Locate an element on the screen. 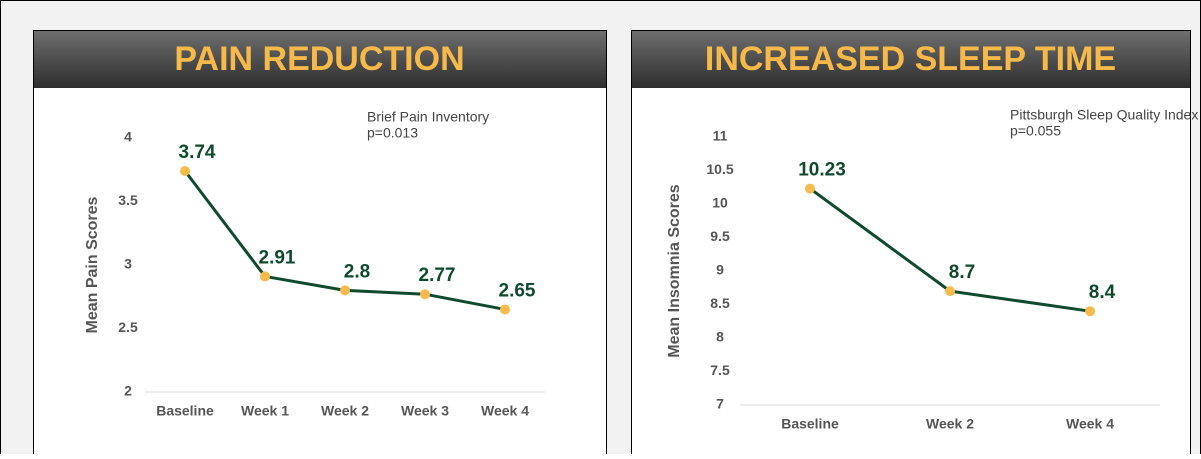 This screenshot has height=459, width=1201. chart-title: INCREASED SLEEP TIME is located at coordinates (910, 59).